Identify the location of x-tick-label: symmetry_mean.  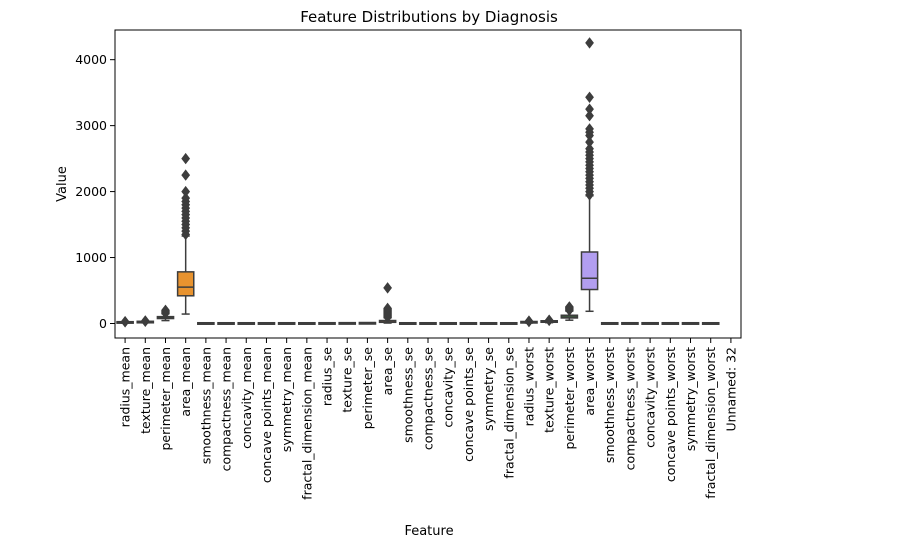
(286, 399).